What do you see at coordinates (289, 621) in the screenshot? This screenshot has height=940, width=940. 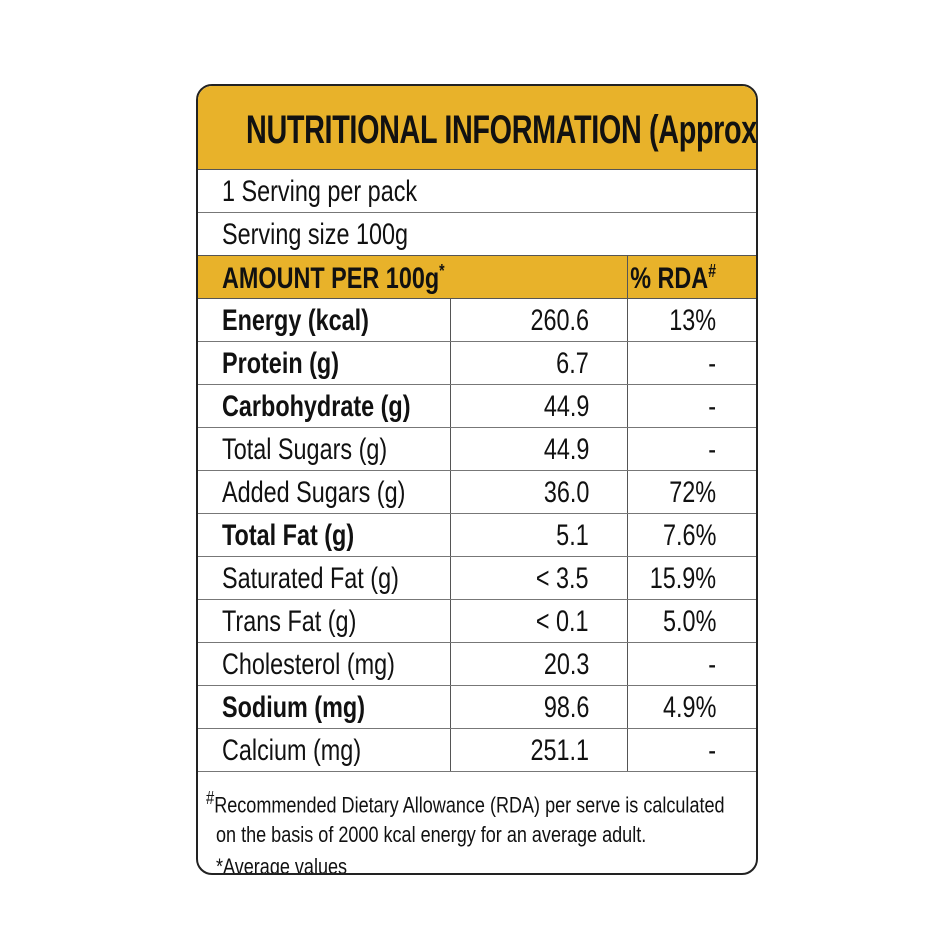 I see `nutrient-name: Trans Fat (g)` at bounding box center [289, 621].